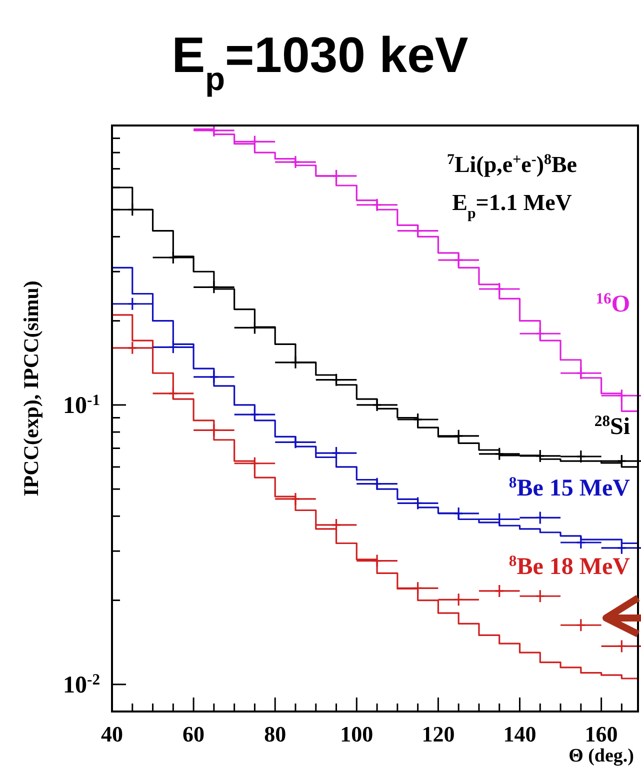  I want to click on series-label: $^{8}$Be 15 MeV, so click(569, 488).